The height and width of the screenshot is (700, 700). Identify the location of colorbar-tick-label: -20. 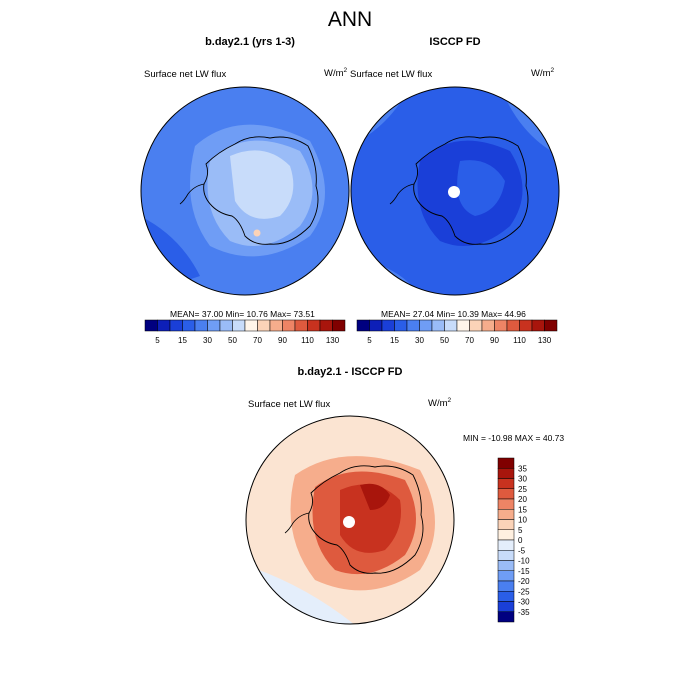
(524, 581).